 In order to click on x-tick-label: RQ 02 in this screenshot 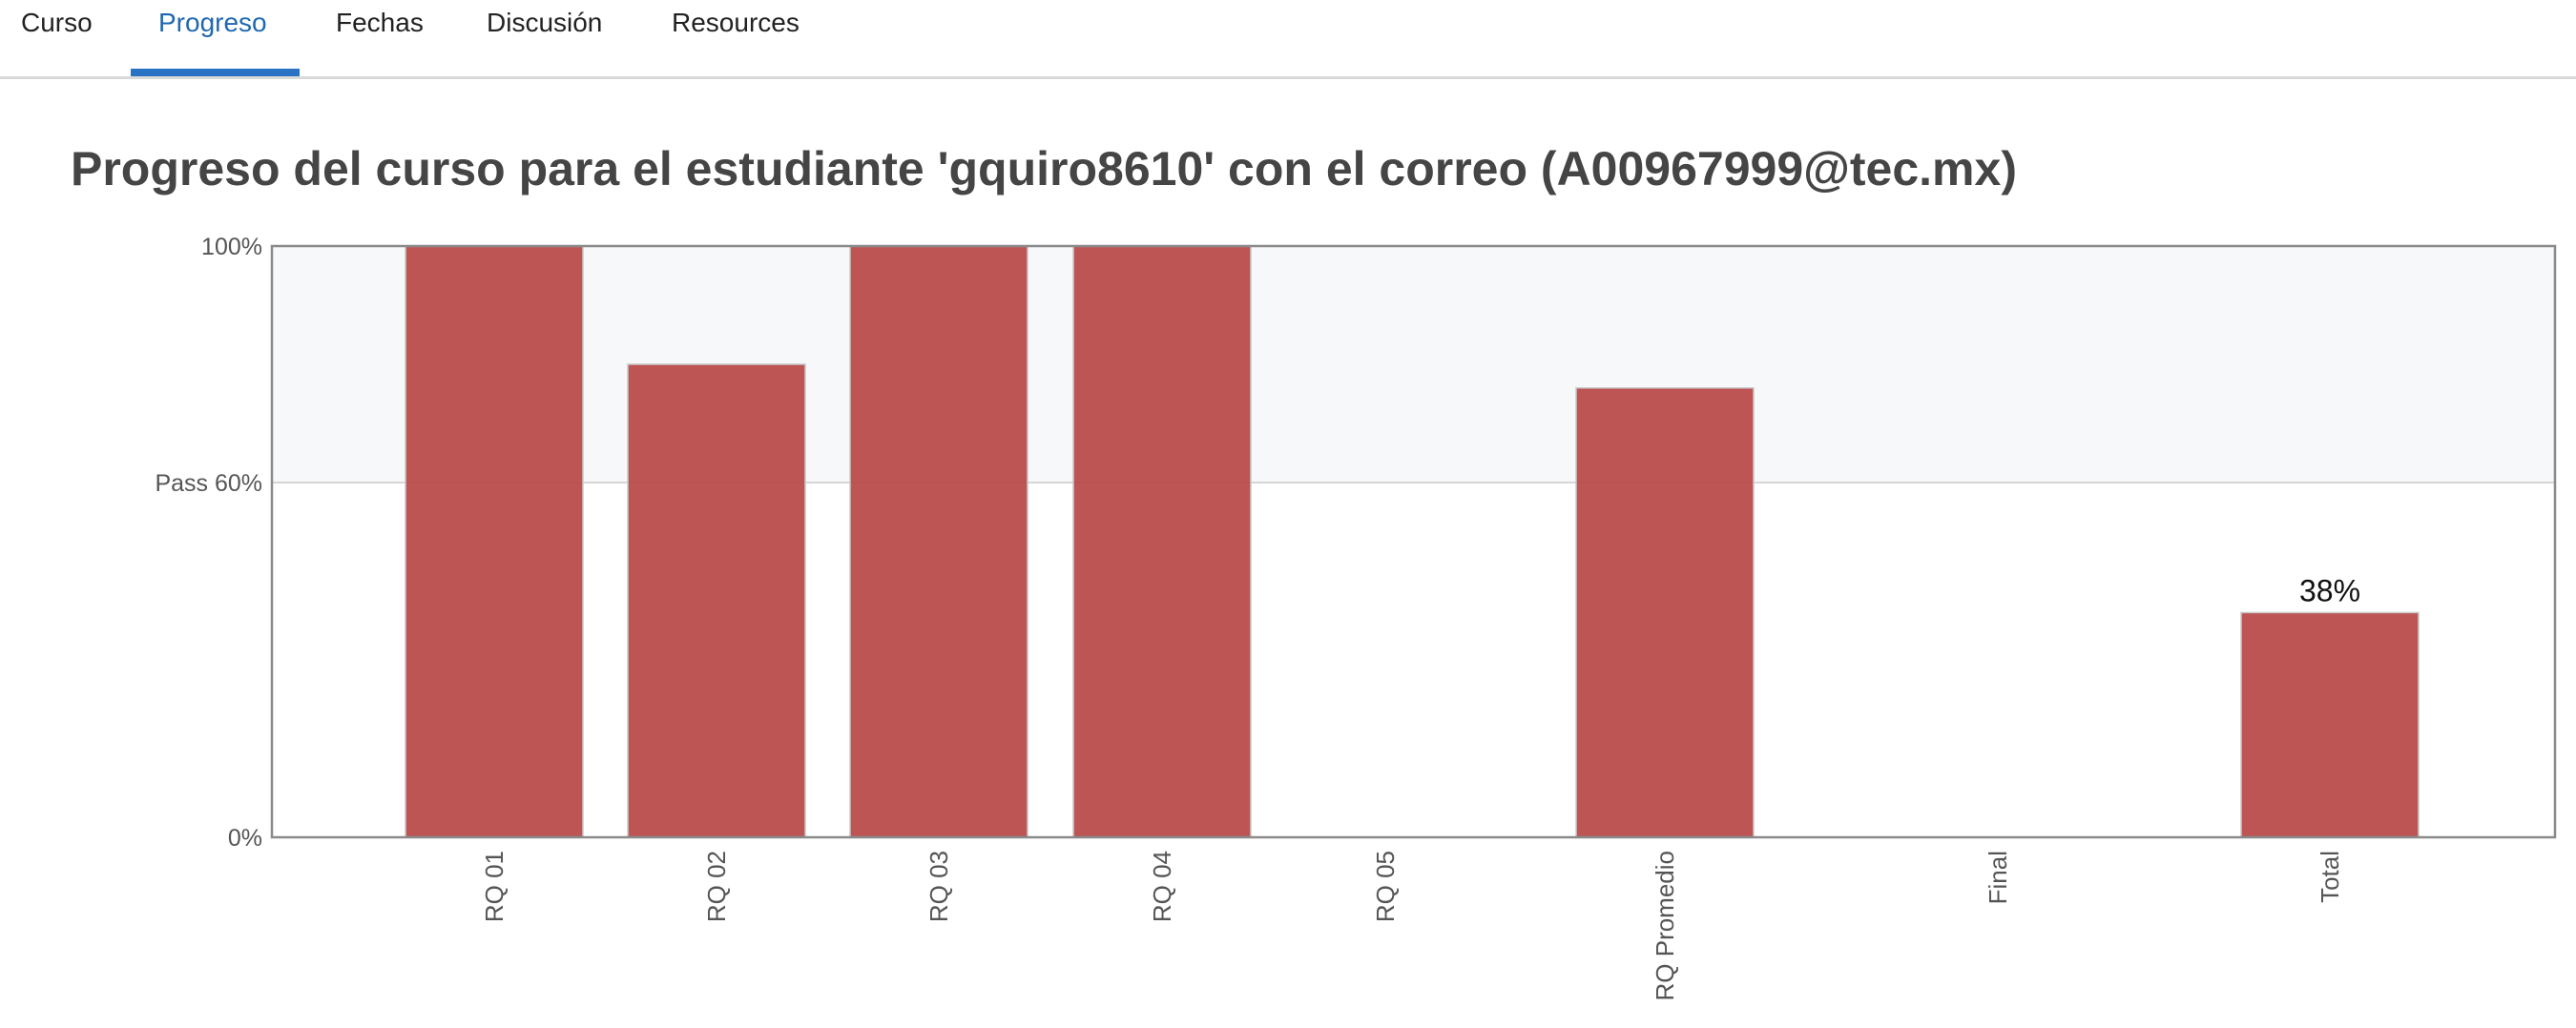, I will do `click(716, 886)`.